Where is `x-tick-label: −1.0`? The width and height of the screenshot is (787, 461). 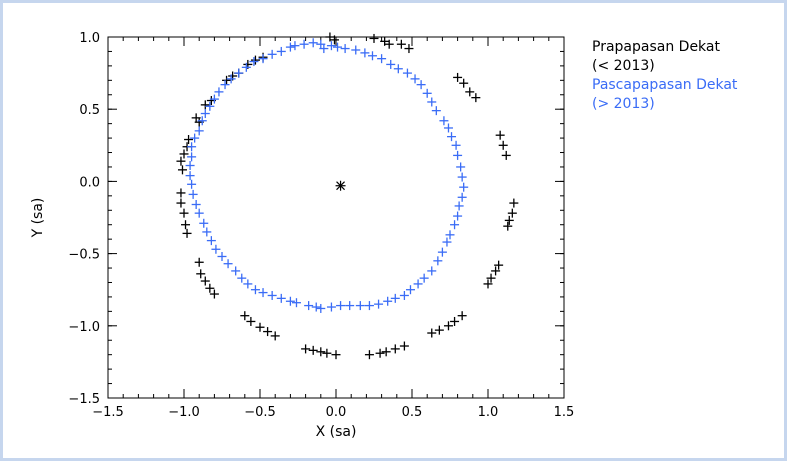 x-tick-label: −1.0 is located at coordinates (184, 412).